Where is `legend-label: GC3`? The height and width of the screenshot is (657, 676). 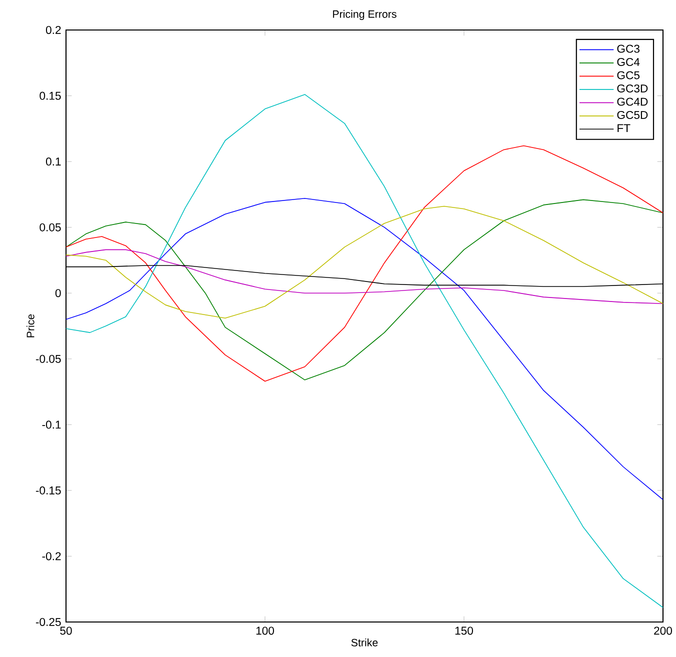 legend-label: GC3 is located at coordinates (628, 48).